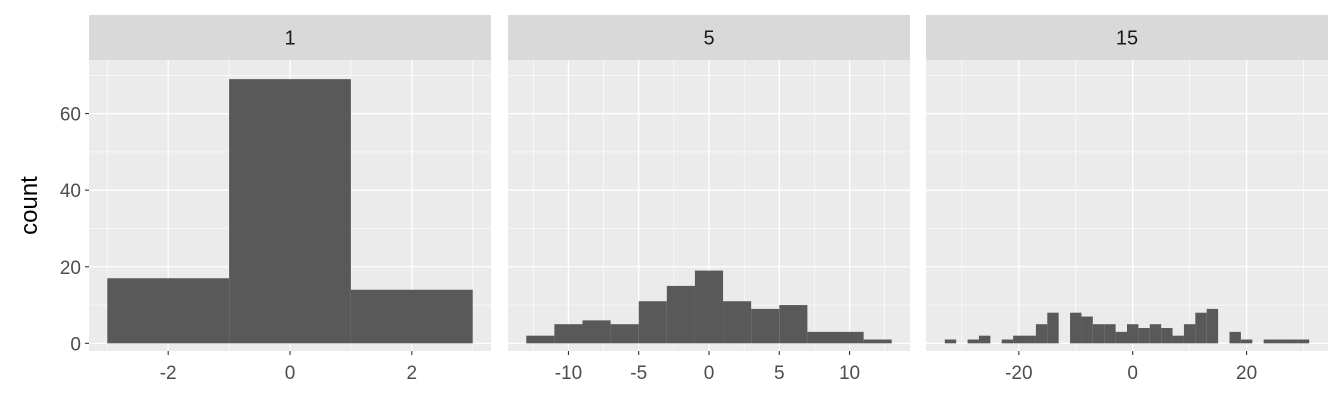  I want to click on x-tick-label: 10, so click(849, 373).